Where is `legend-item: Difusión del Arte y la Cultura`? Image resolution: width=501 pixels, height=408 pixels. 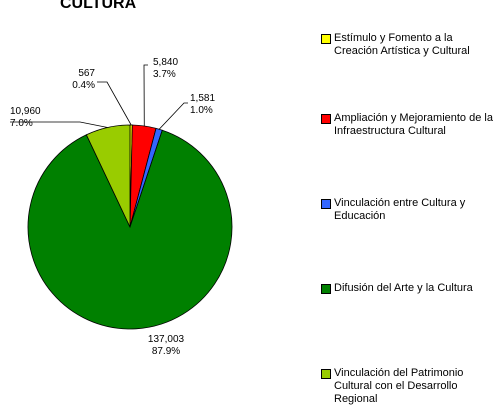
legend-item: Difusión del Arte y la Cultura is located at coordinates (410, 288).